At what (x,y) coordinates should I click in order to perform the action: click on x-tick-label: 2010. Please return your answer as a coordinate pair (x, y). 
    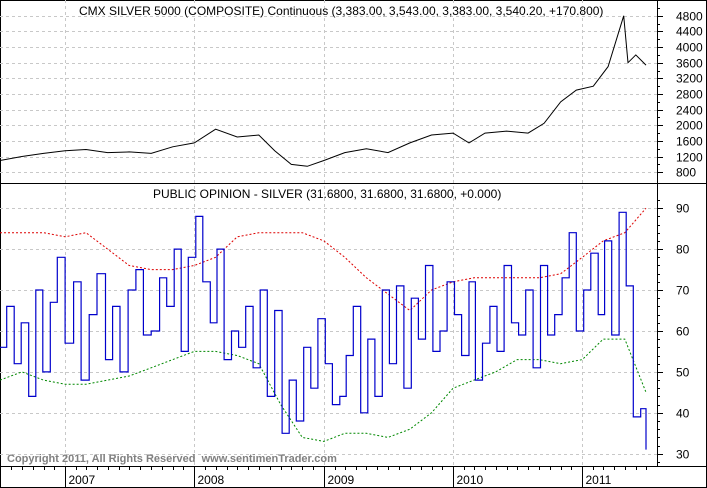
    Looking at the image, I should click on (470, 480).